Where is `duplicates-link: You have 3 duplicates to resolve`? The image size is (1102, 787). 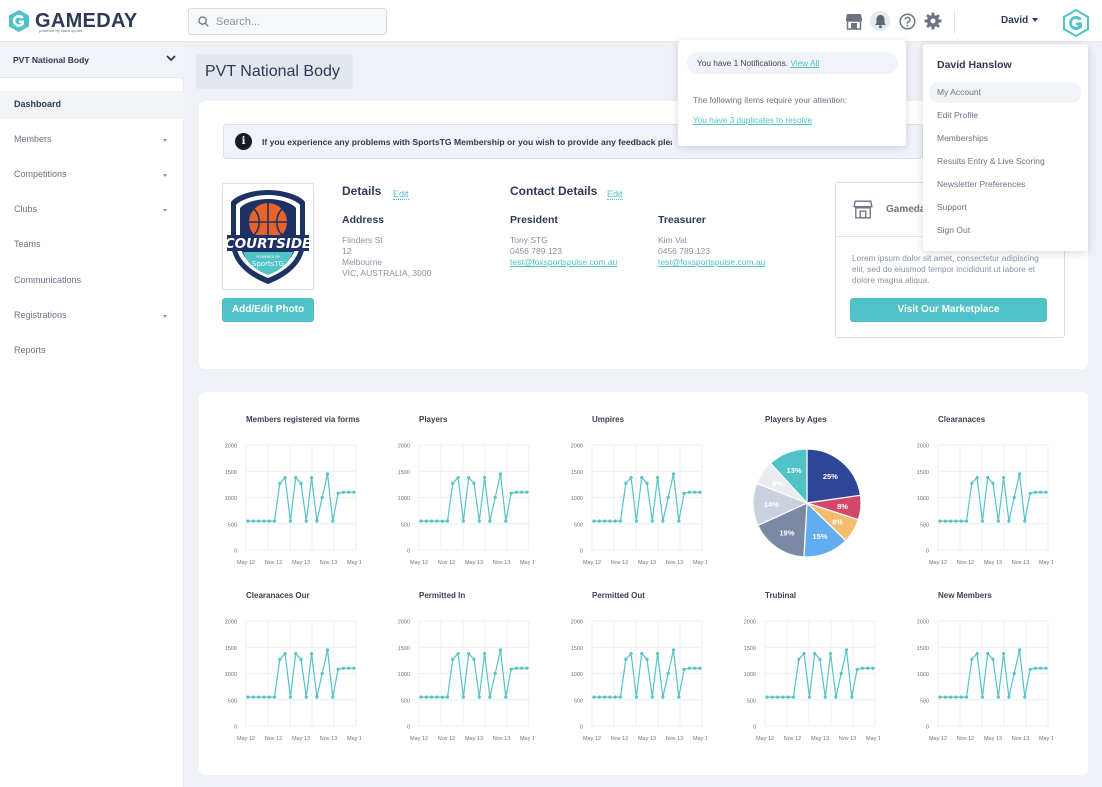 duplicates-link: You have 3 duplicates to resolve is located at coordinates (753, 120).